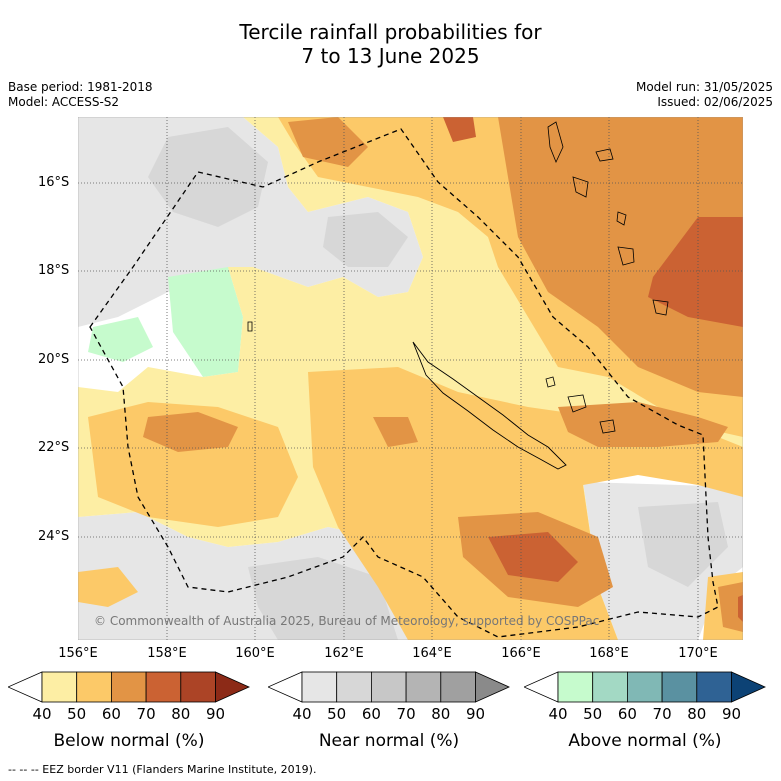 This screenshot has height=781, width=781. Describe the element at coordinates (108, 587) in the screenshot. I see `below-normal-50-60-sw` at that location.